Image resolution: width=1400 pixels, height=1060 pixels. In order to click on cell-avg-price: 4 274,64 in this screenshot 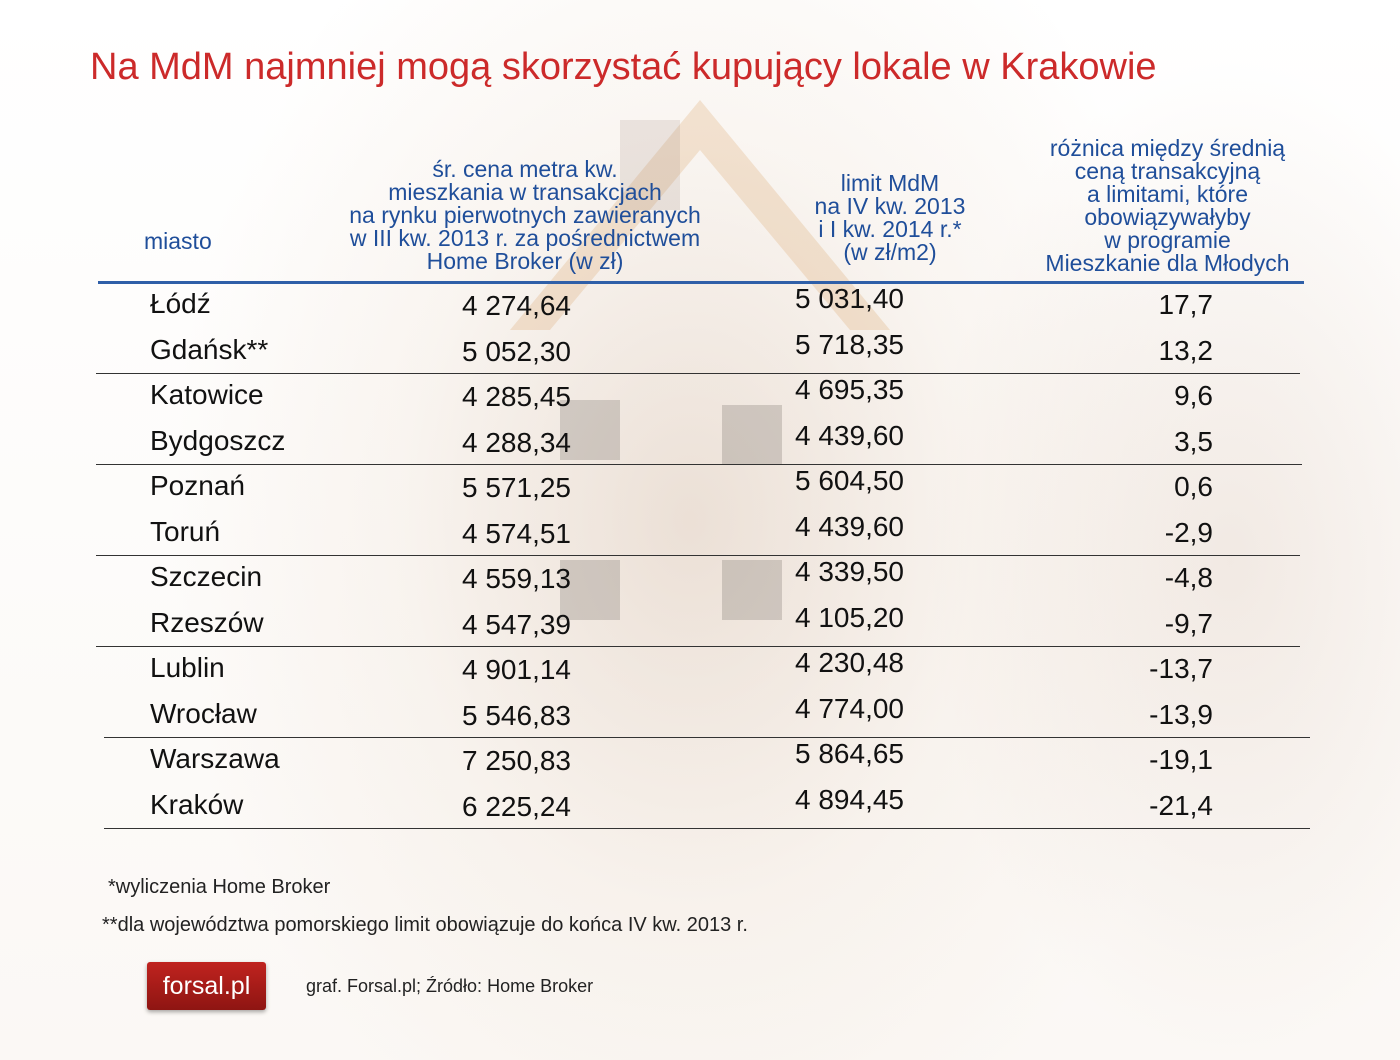, I will do `click(516, 305)`.